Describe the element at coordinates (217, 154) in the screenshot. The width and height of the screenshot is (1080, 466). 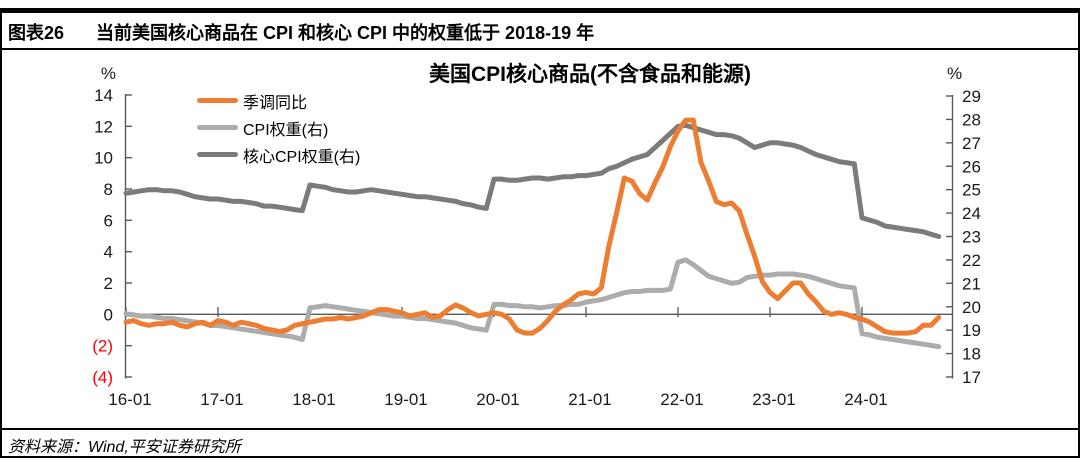
I see `legend-line-sample-dark-gray` at that location.